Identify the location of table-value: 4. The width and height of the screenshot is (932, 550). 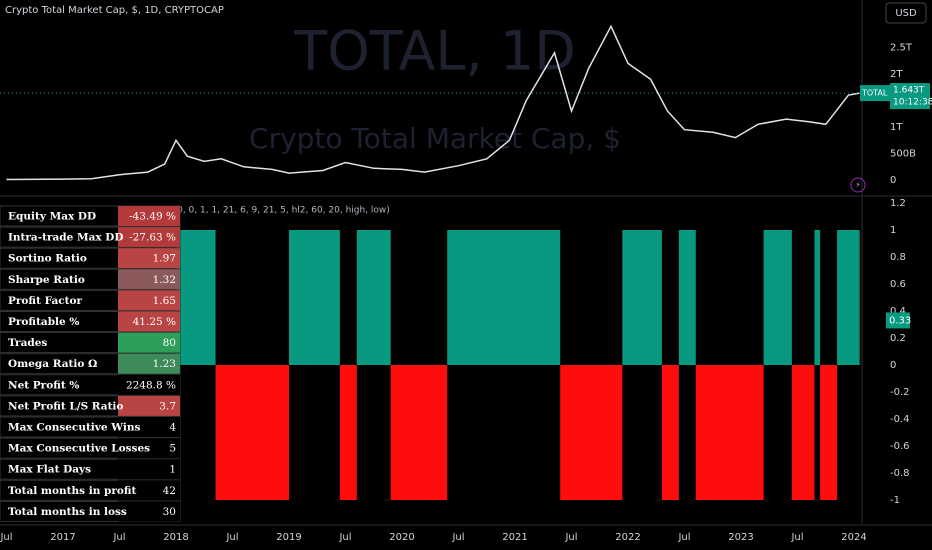
(172, 428).